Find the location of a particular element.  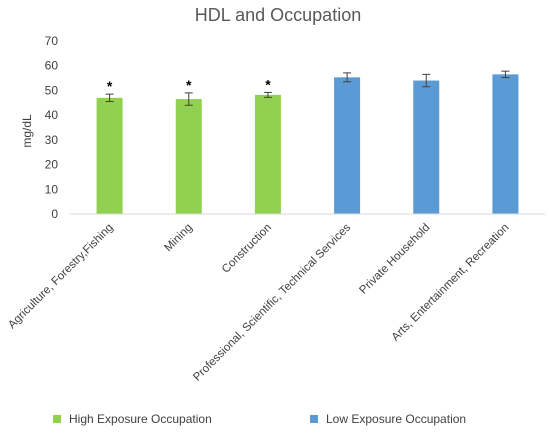

legend-label: High Exposure Occupation is located at coordinates (140, 419).